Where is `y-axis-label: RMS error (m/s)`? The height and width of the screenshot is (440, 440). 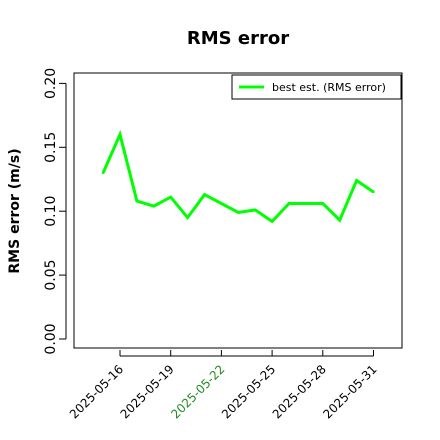 y-axis-label: RMS error (m/s) is located at coordinates (15, 210).